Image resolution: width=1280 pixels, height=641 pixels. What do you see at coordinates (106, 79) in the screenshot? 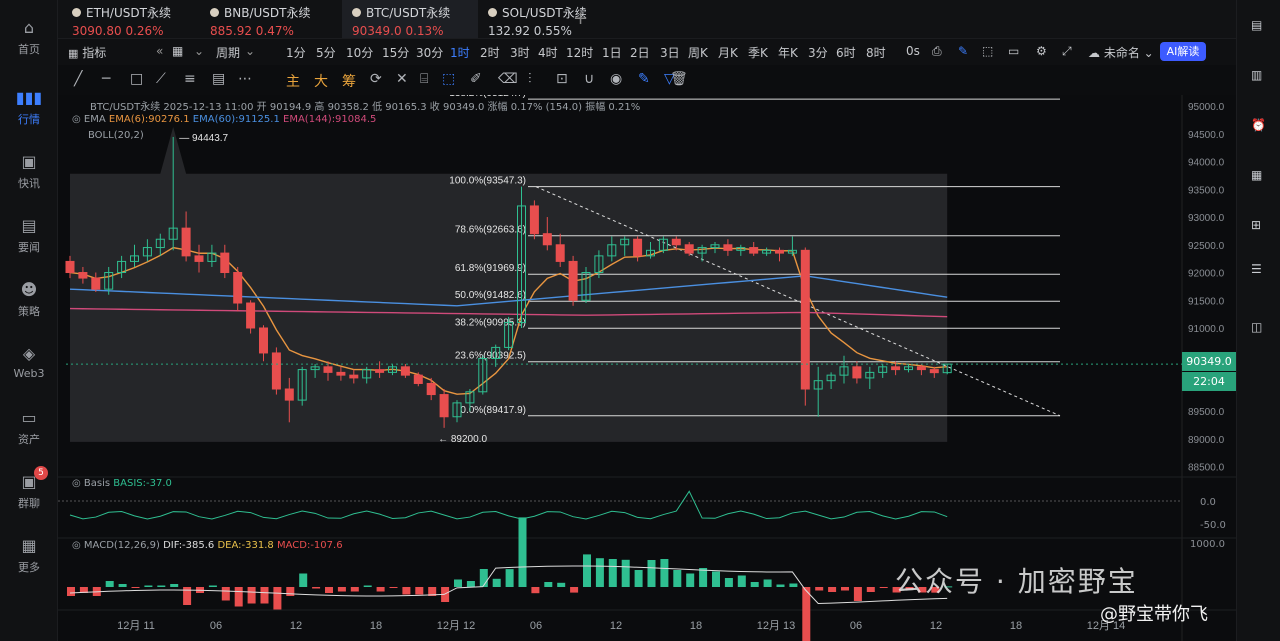
I see `hline-tool-icon: ─` at bounding box center [106, 79].